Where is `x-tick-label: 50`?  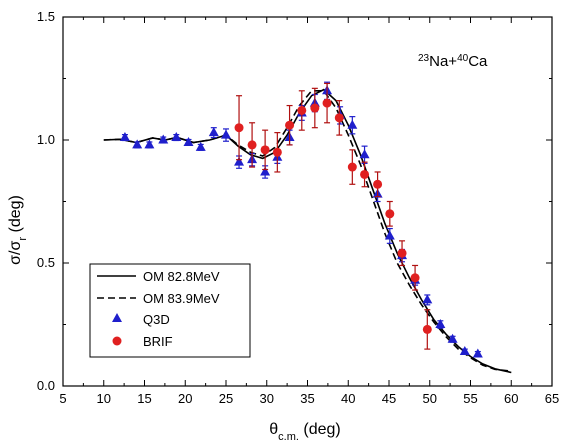 x-tick-label: 50 is located at coordinates (430, 398).